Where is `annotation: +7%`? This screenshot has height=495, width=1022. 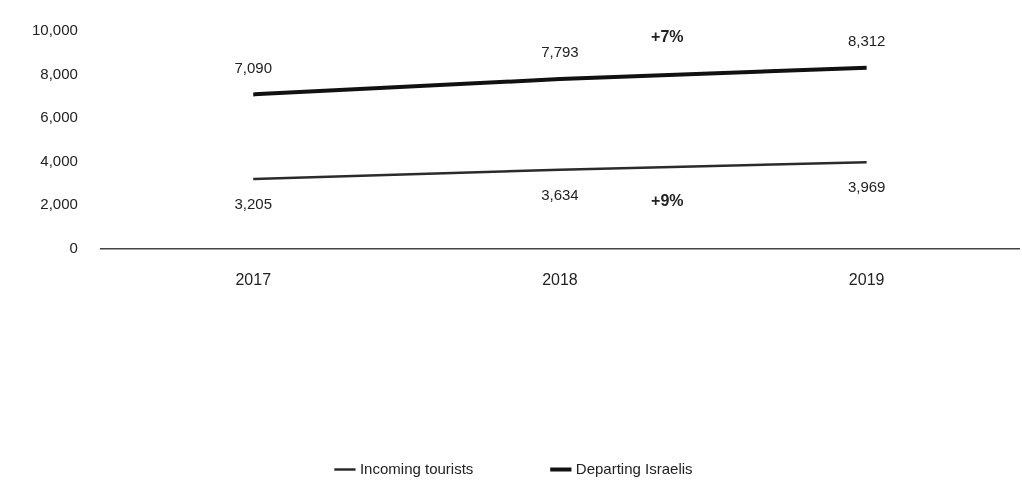
annotation: +7% is located at coordinates (667, 36).